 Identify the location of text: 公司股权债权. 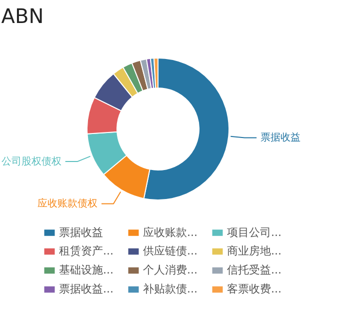
(31, 162).